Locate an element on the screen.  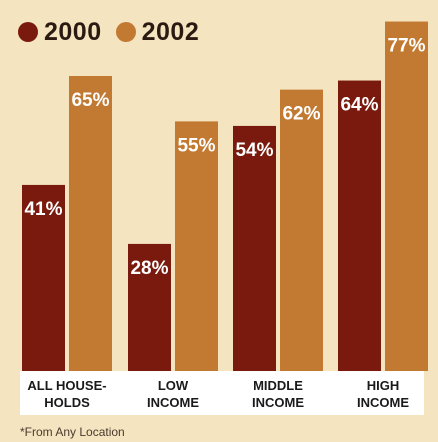
data-label-2000-1: 28% is located at coordinates (149, 268).